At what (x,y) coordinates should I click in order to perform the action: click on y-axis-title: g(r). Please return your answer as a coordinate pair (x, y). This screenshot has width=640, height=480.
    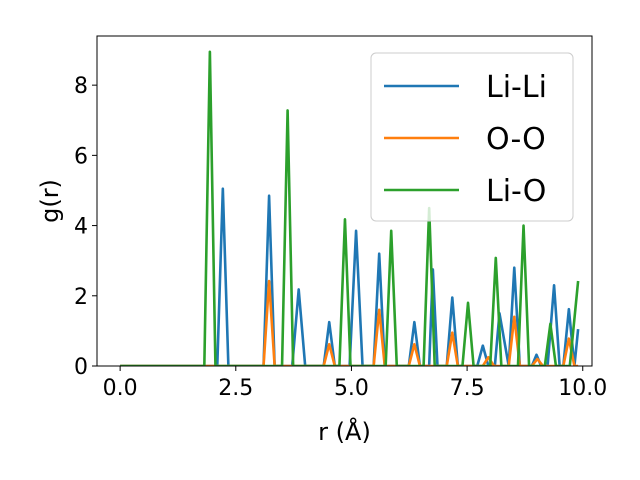
    Looking at the image, I should click on (50, 201).